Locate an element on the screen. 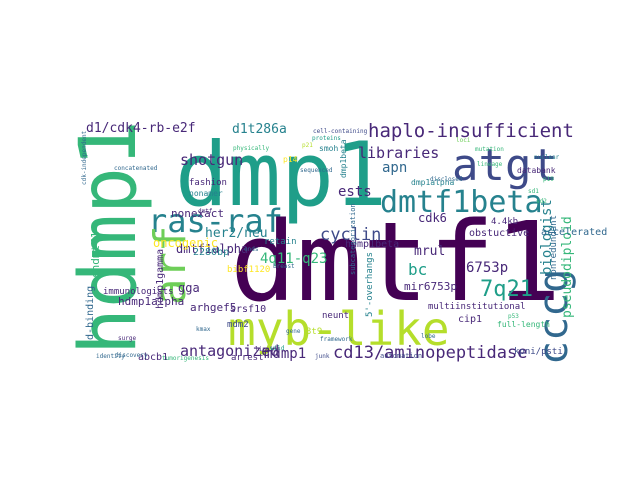  cloud-word: nonexact is located at coordinates (197, 213).